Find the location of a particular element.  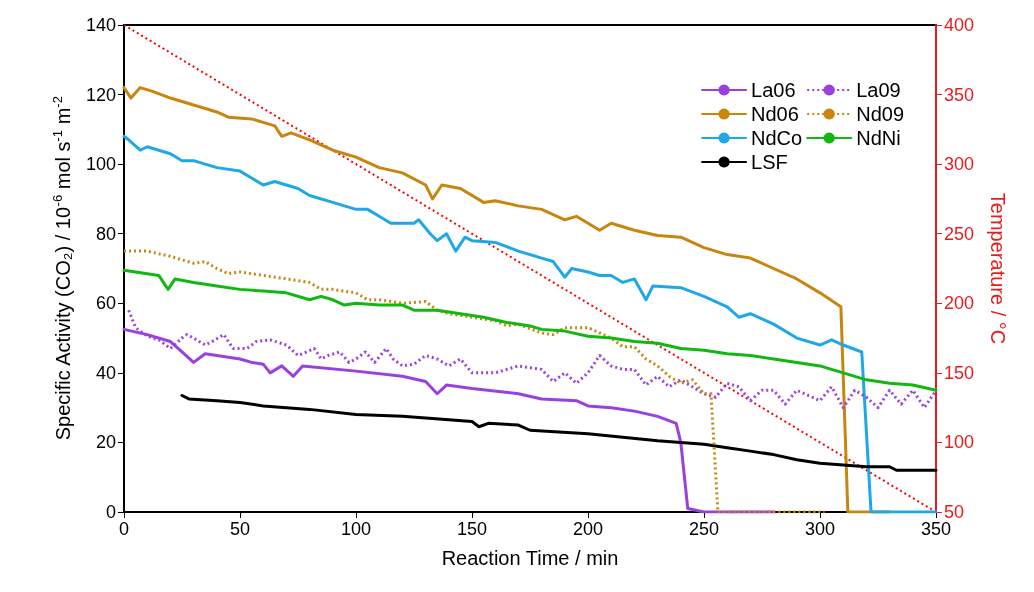

y-tick-label: 0 is located at coordinates (110, 512).